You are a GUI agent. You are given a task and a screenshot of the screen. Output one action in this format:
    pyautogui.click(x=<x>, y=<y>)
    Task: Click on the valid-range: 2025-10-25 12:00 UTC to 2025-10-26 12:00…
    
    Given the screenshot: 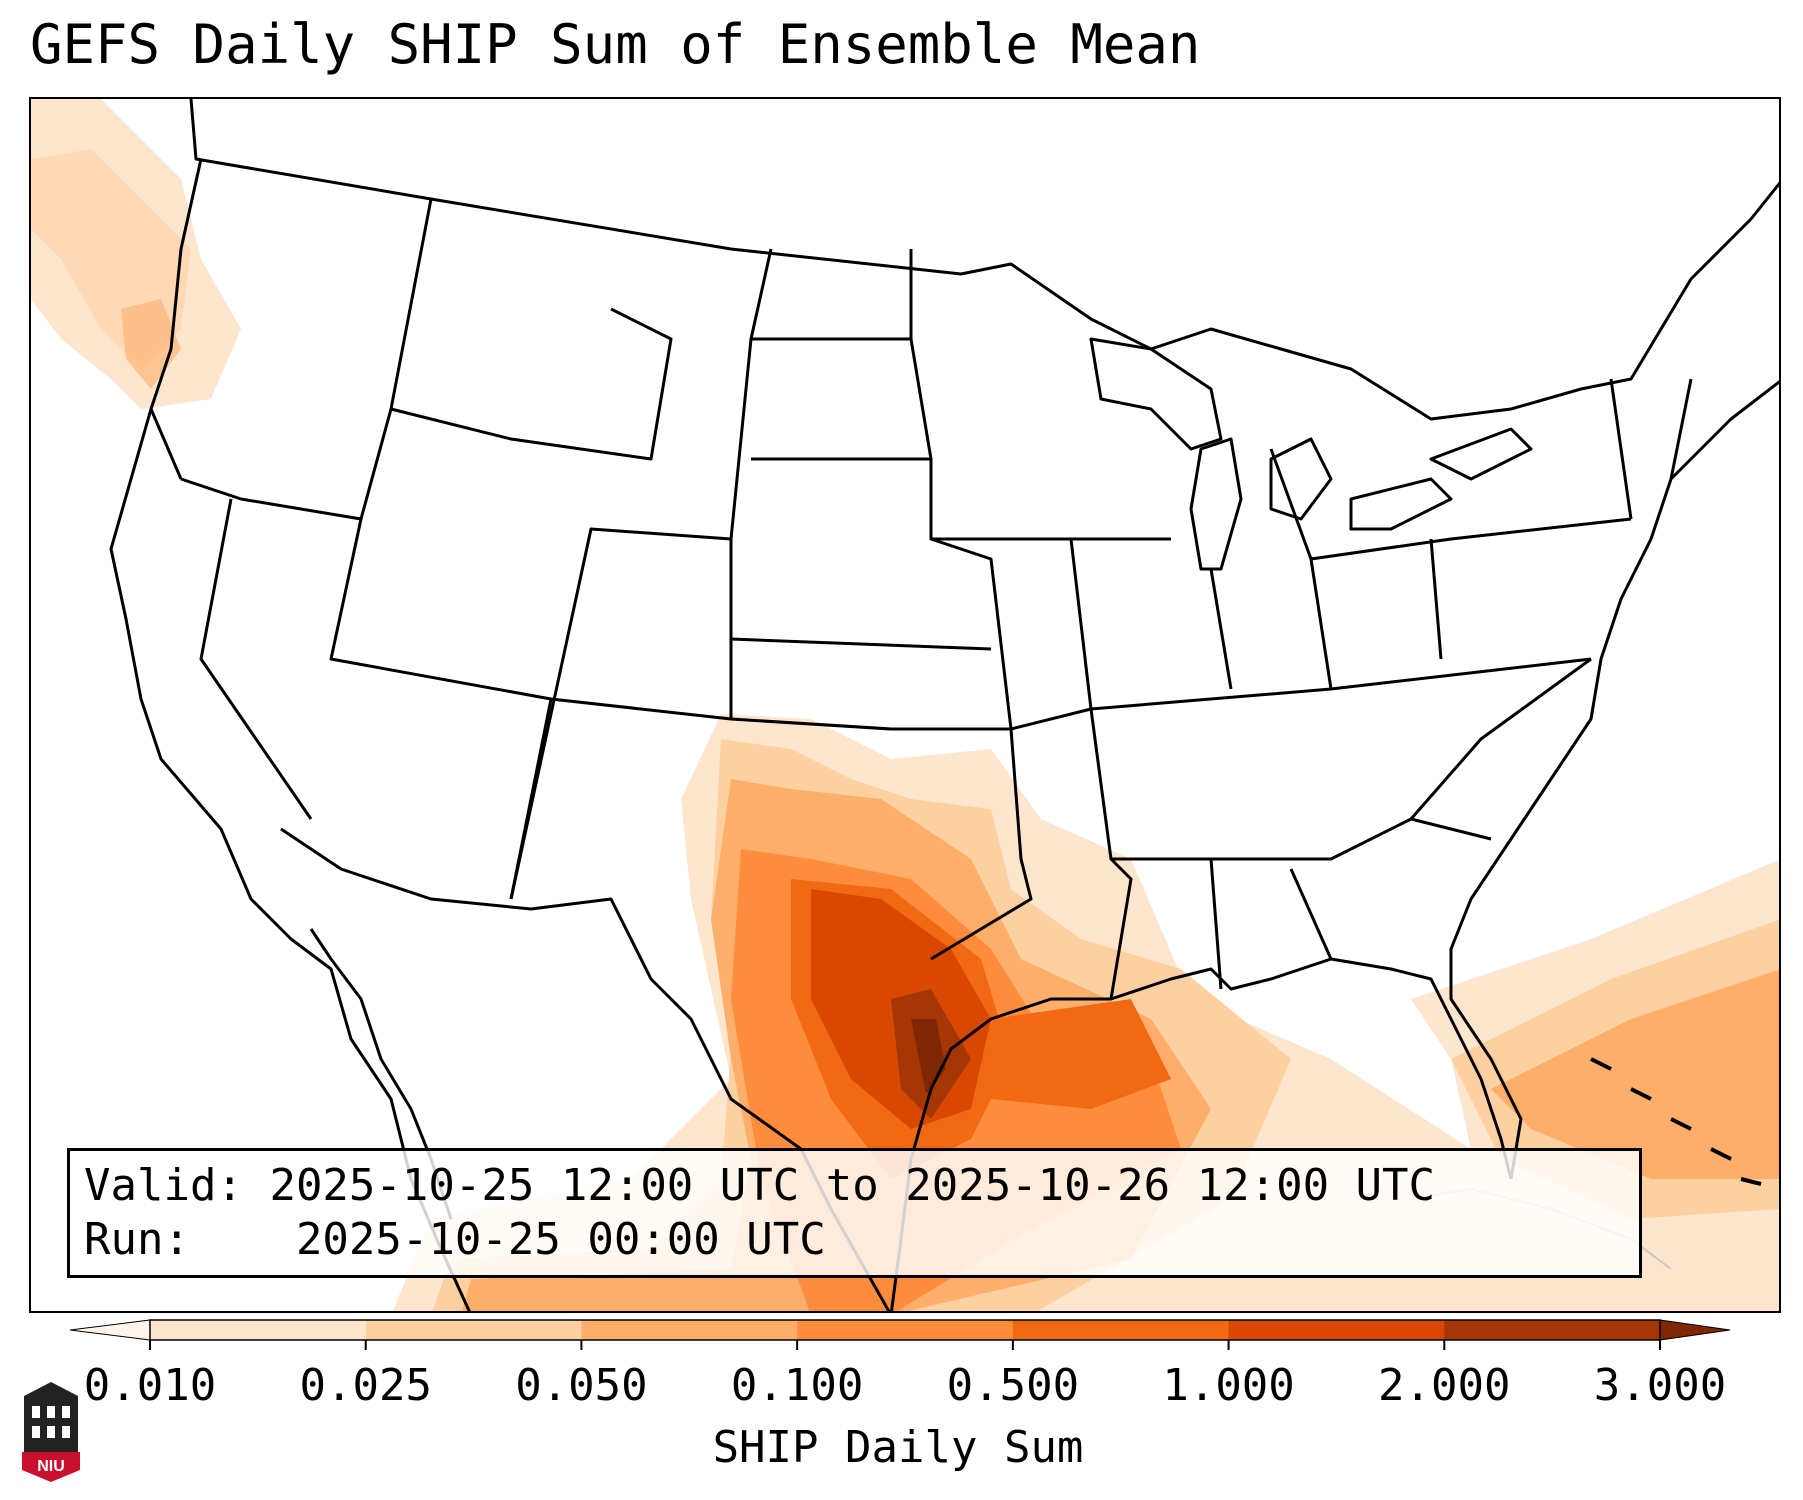 What is the action you would take?
    pyautogui.click(x=852, y=1185)
    